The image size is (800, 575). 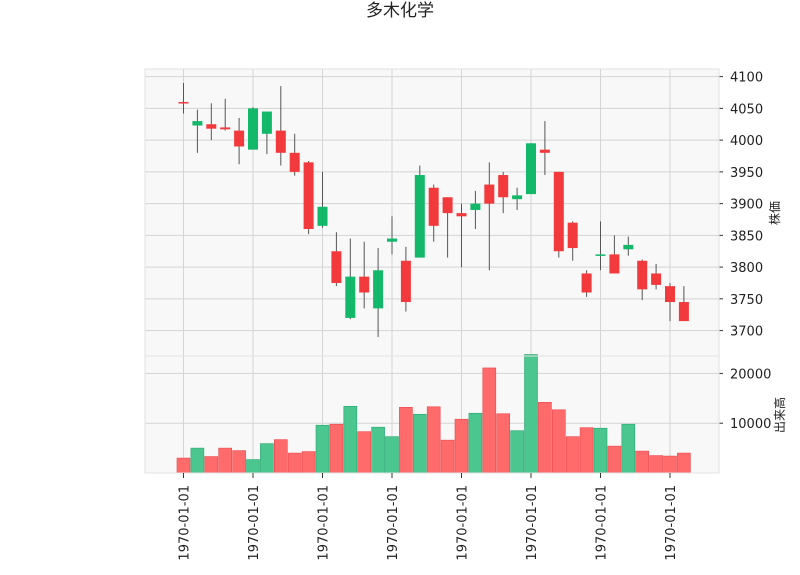 I want to click on price-tick-label: 4100, so click(x=746, y=78).